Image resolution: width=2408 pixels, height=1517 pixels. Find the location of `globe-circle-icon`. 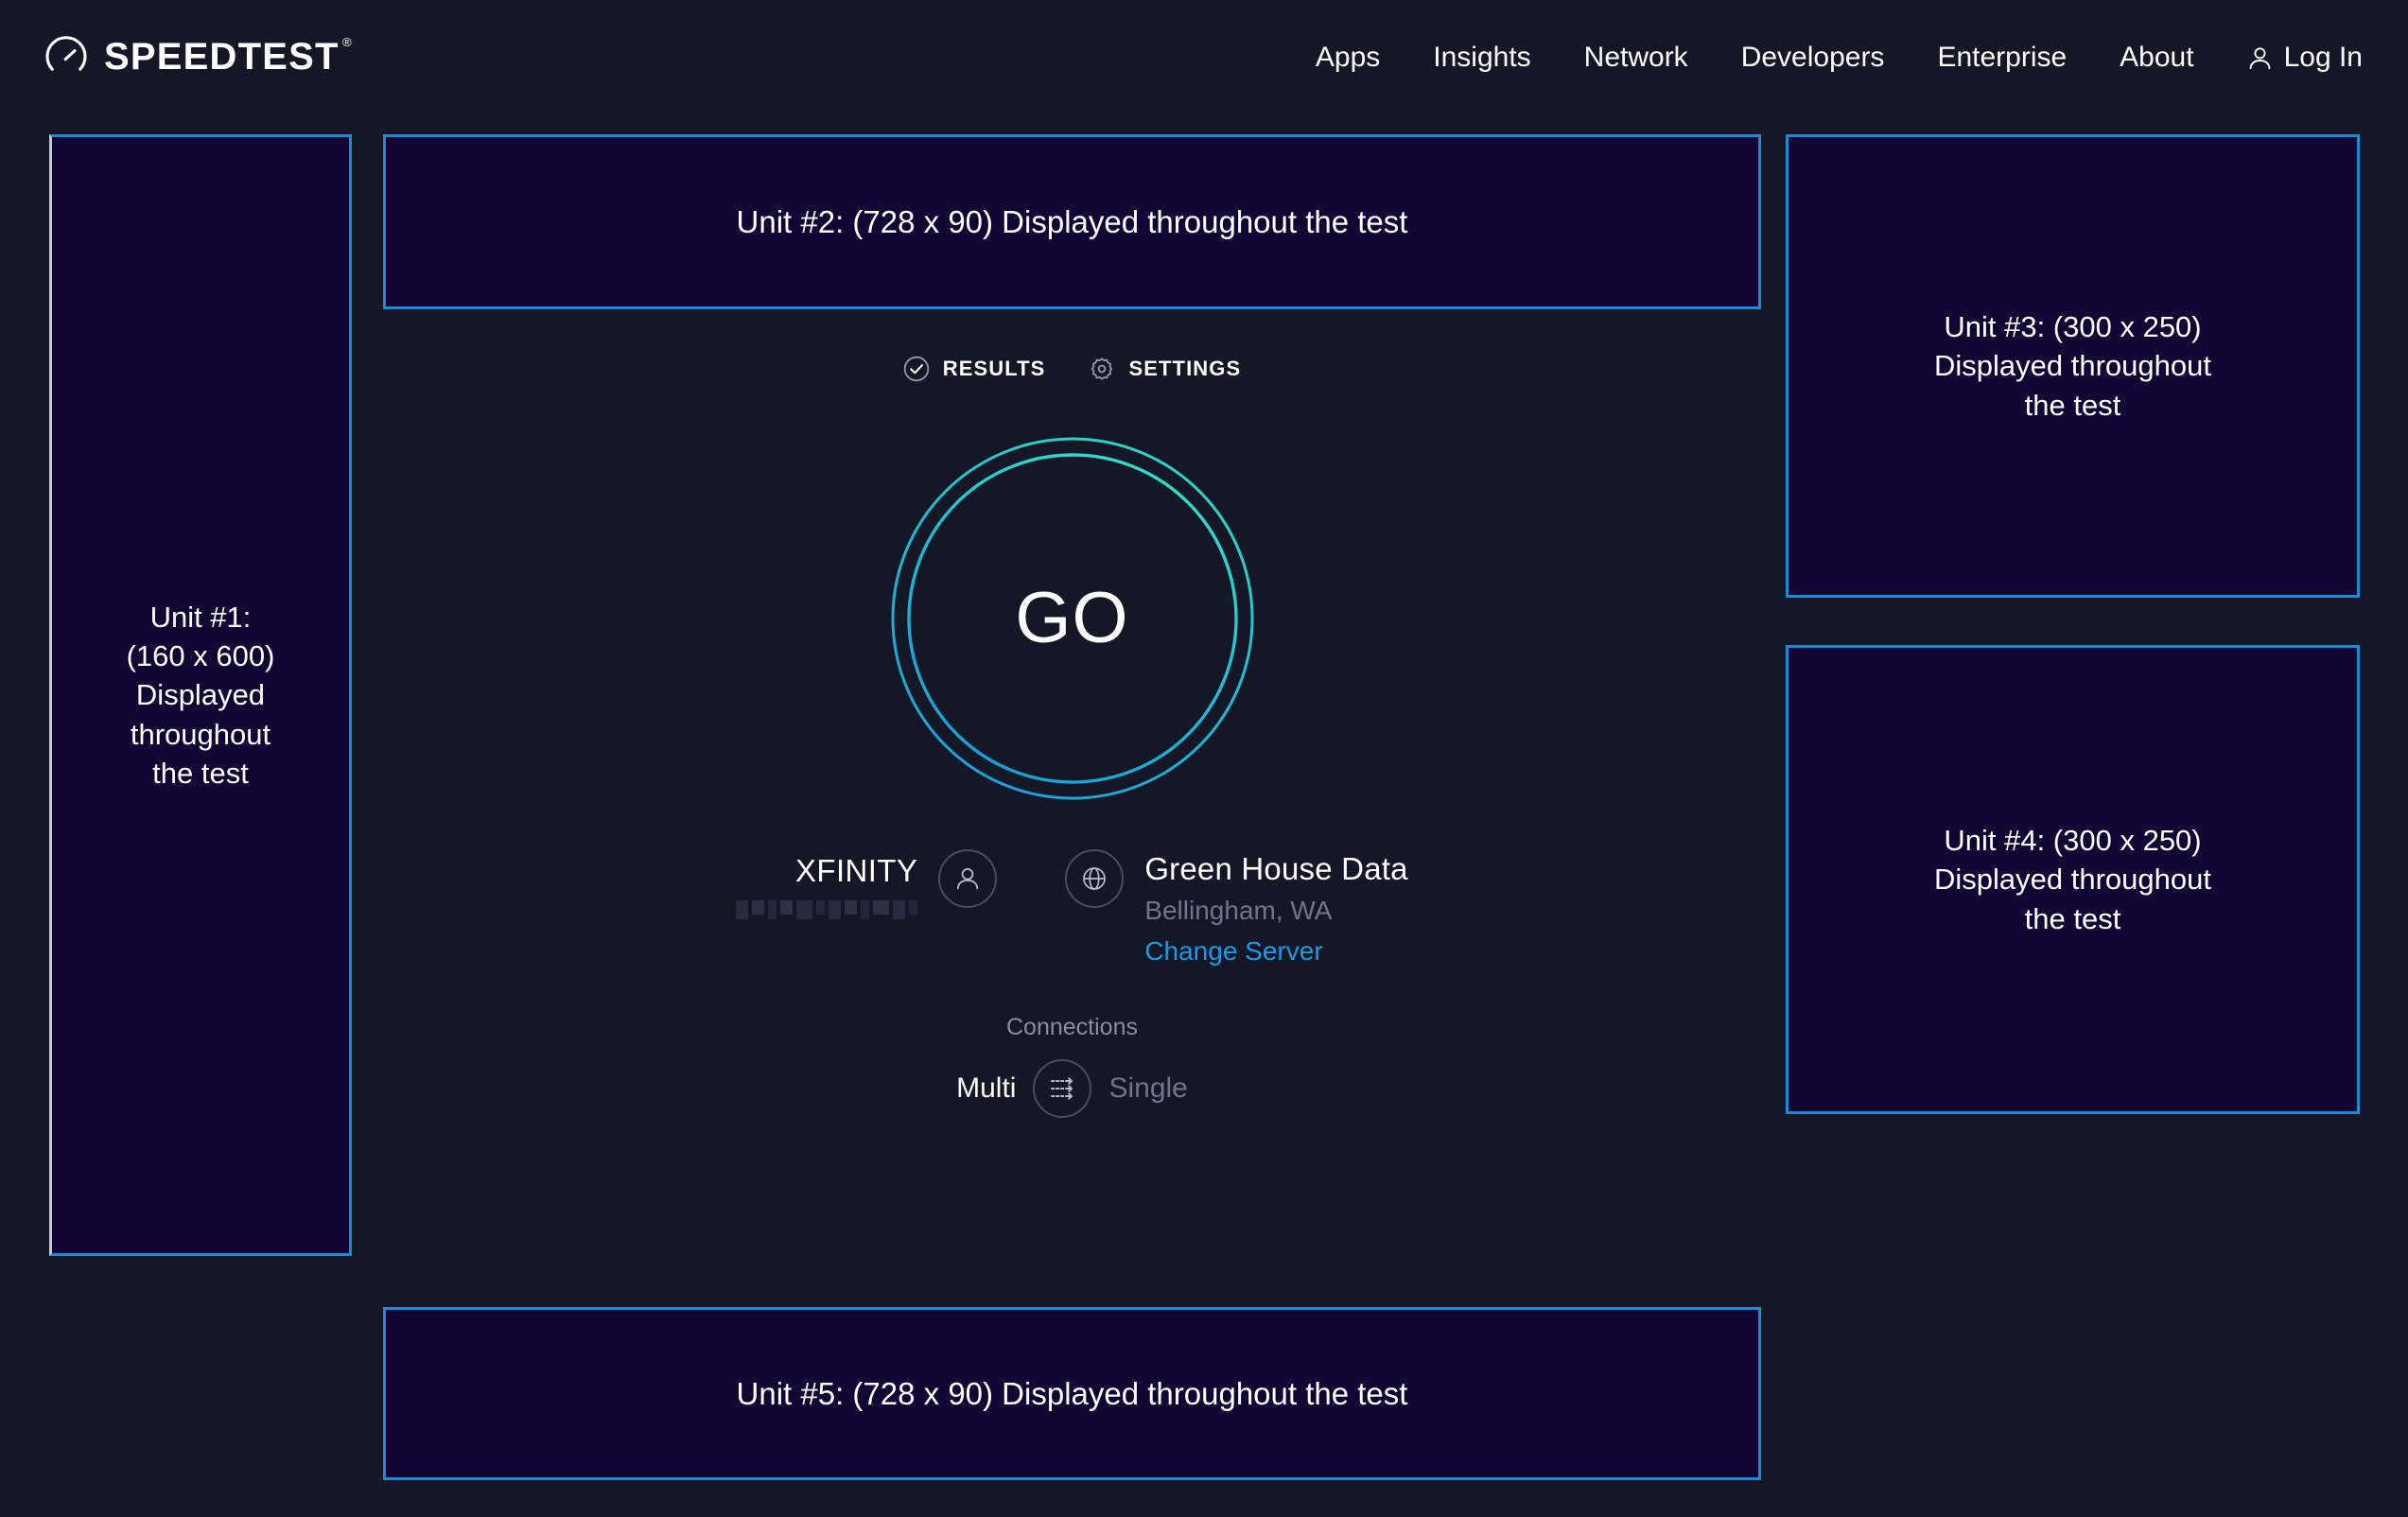

globe-circle-icon is located at coordinates (1095, 878).